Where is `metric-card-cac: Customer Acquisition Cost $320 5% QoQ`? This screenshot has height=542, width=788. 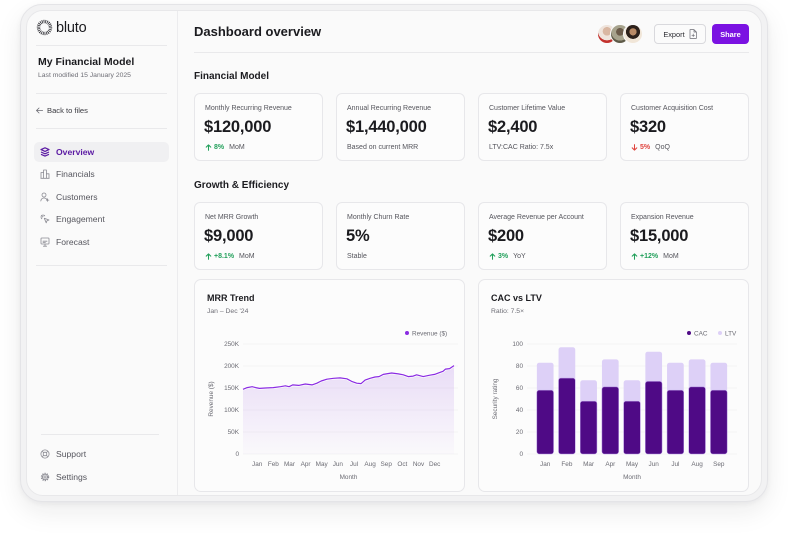
metric-card-cac: Customer Acquisition Cost $320 5% QoQ is located at coordinates (684, 127).